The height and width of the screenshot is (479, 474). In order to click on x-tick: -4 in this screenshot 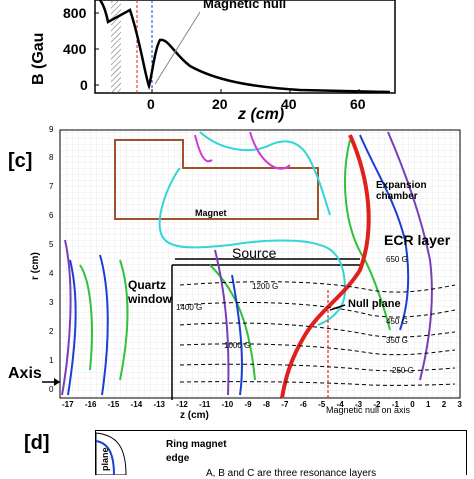, I will do `click(340, 404)`.